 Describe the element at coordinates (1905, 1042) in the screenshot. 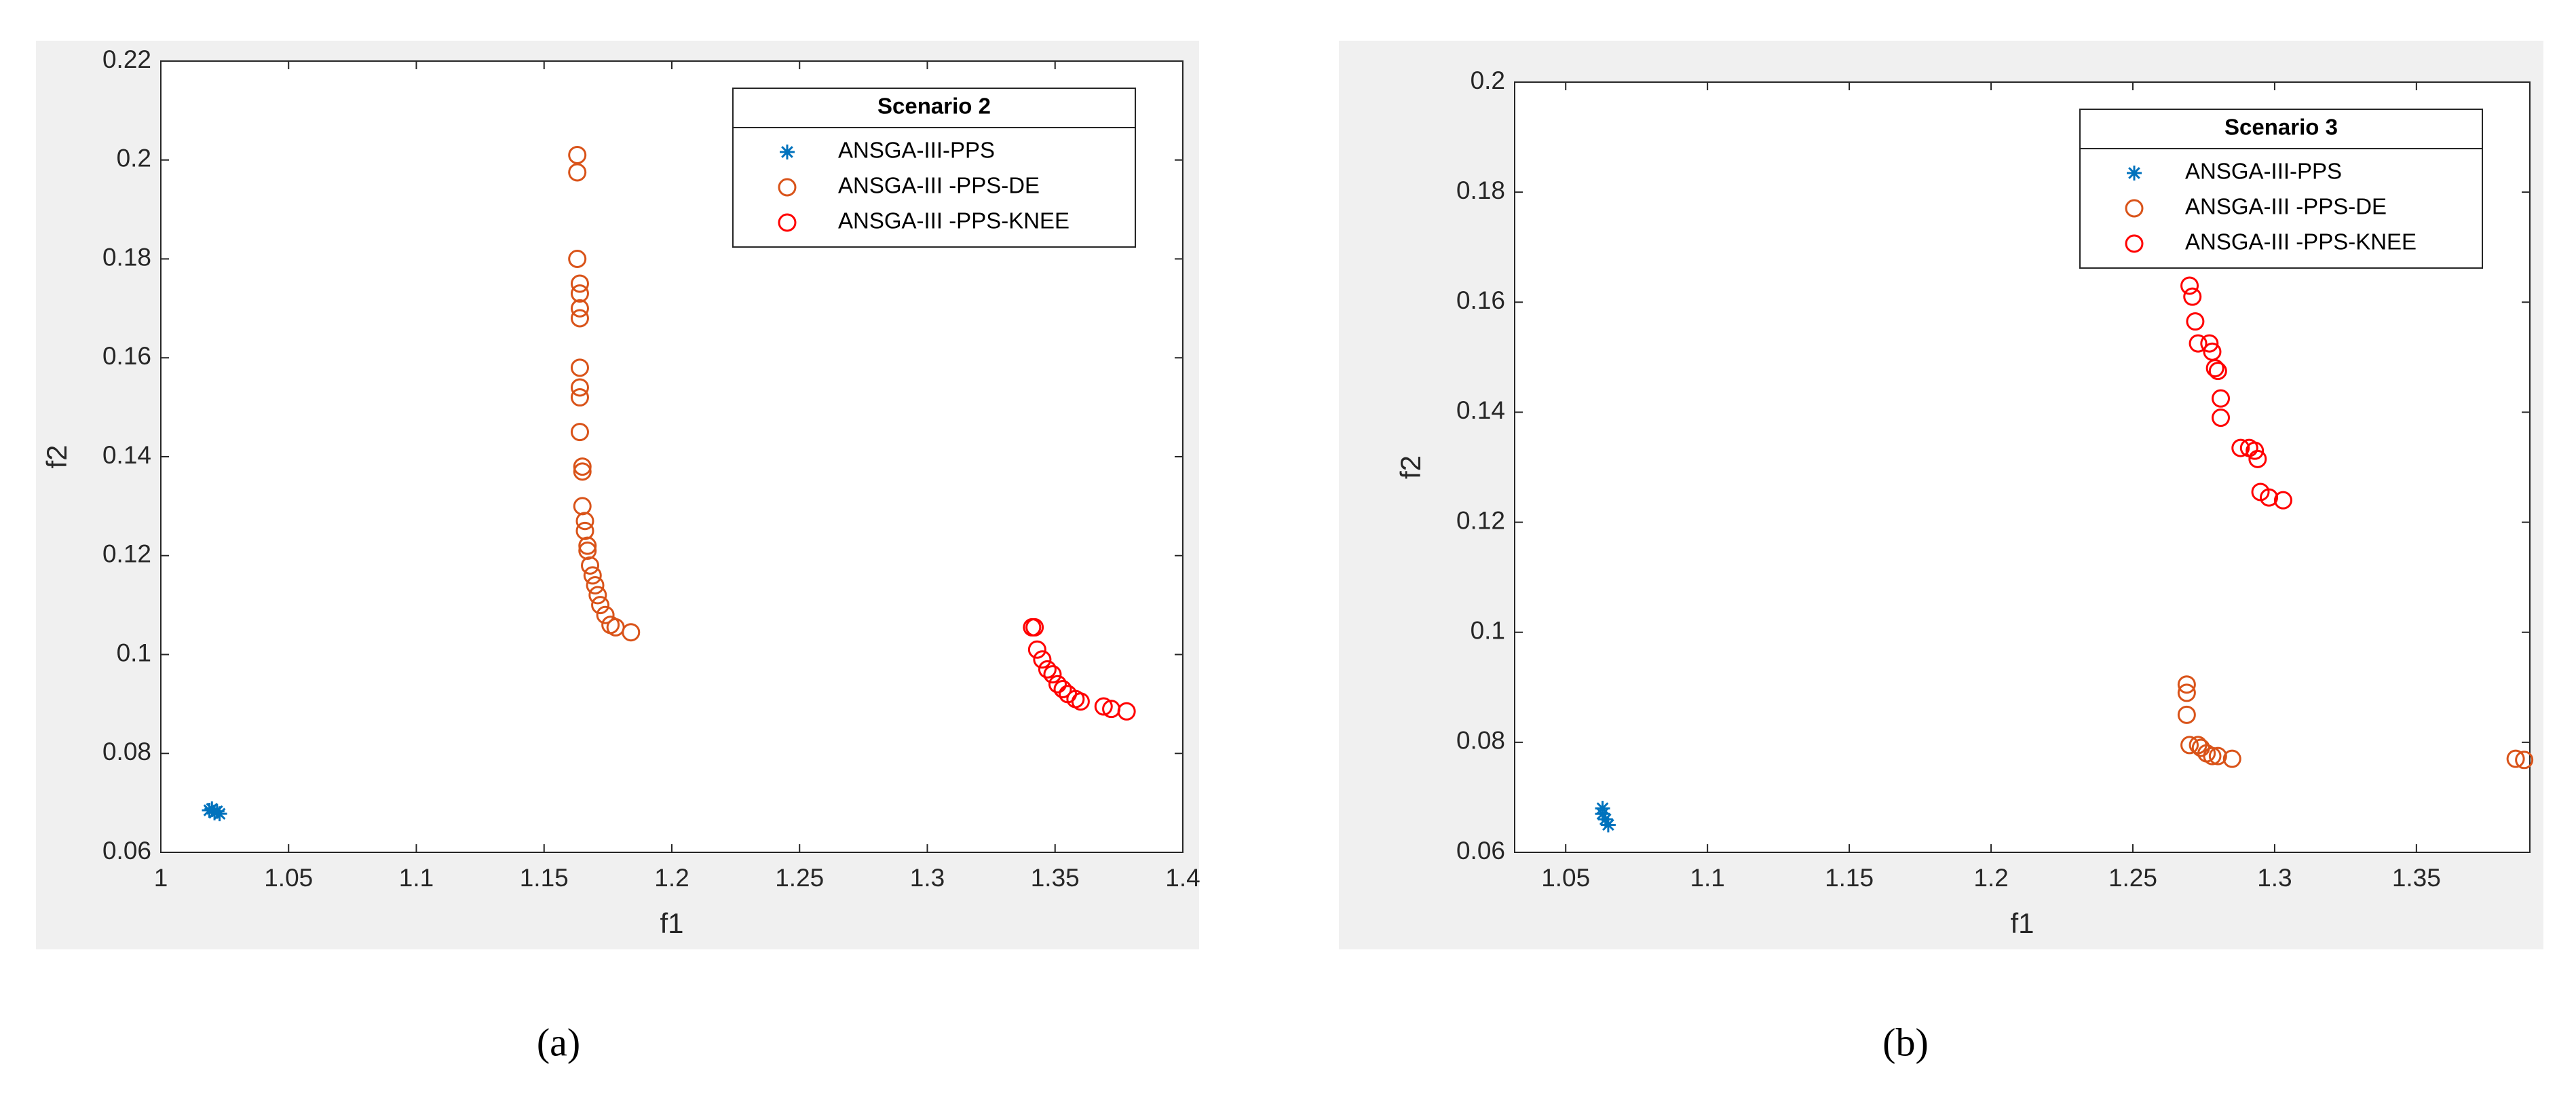

I see `caption: (b)` at that location.